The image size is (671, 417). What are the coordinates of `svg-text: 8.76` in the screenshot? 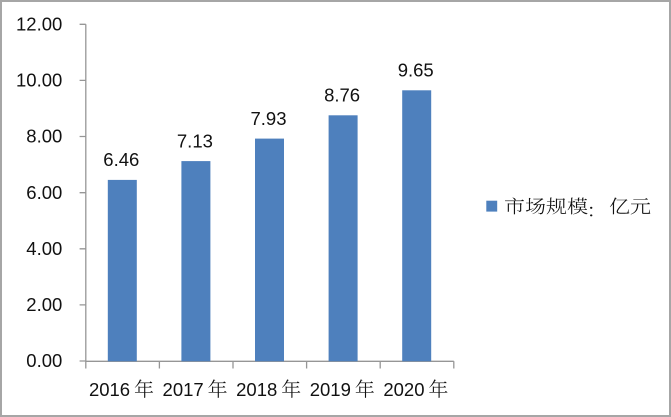 It's located at (342, 95).